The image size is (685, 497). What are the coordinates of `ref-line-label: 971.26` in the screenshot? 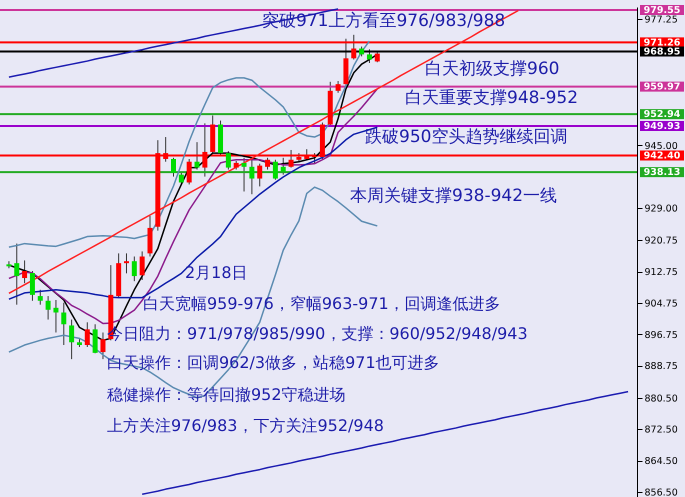 It's located at (662, 42).